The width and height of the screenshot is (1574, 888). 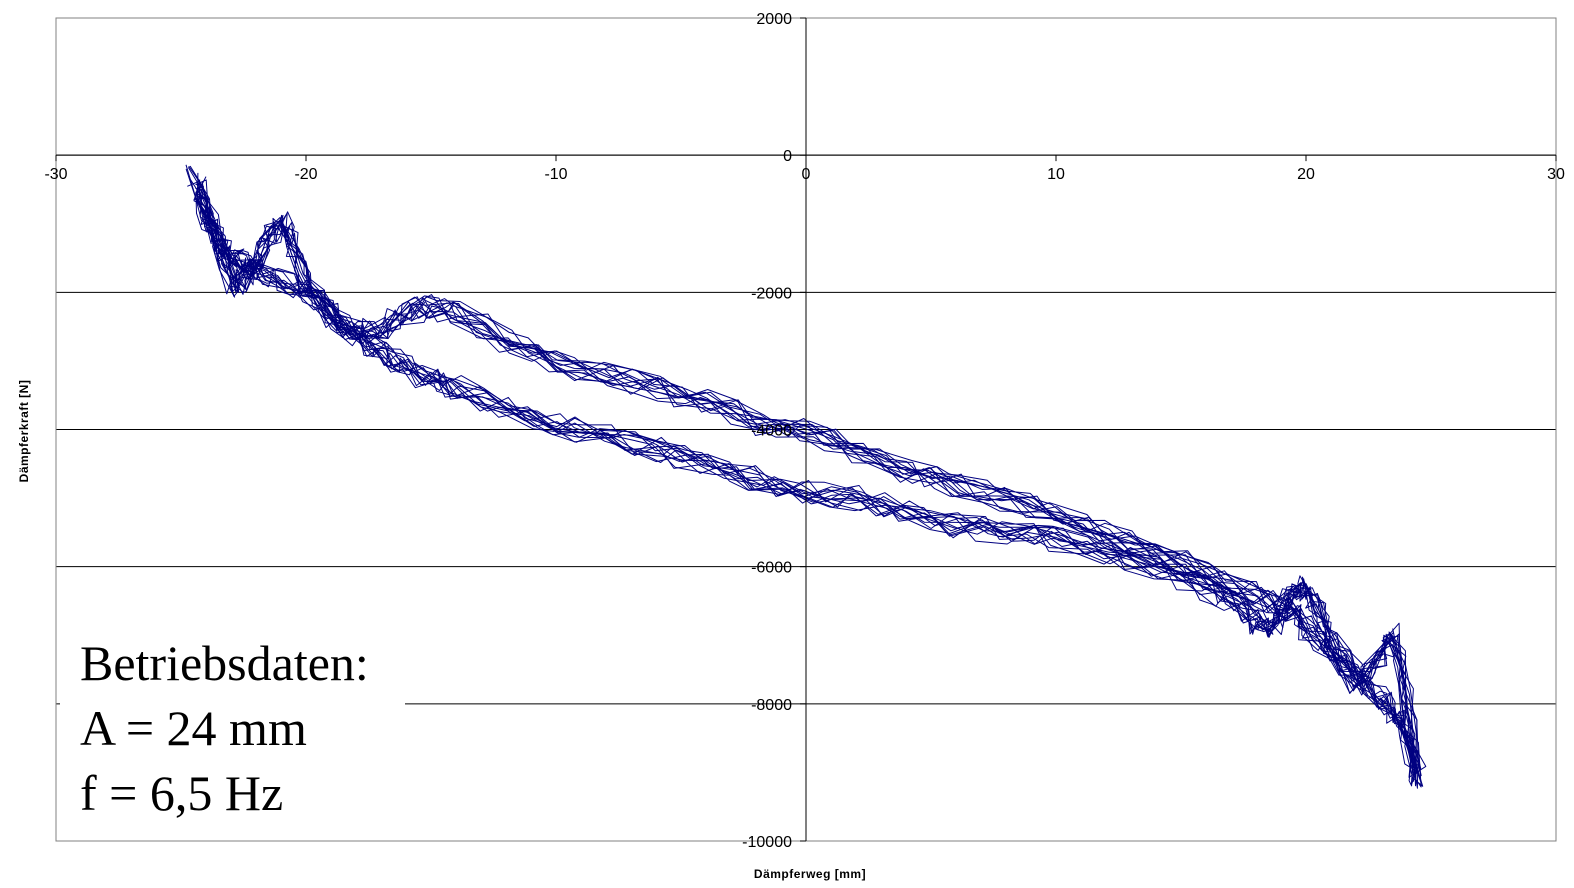 What do you see at coordinates (1556, 174) in the screenshot?
I see `x-tick-label: 30` at bounding box center [1556, 174].